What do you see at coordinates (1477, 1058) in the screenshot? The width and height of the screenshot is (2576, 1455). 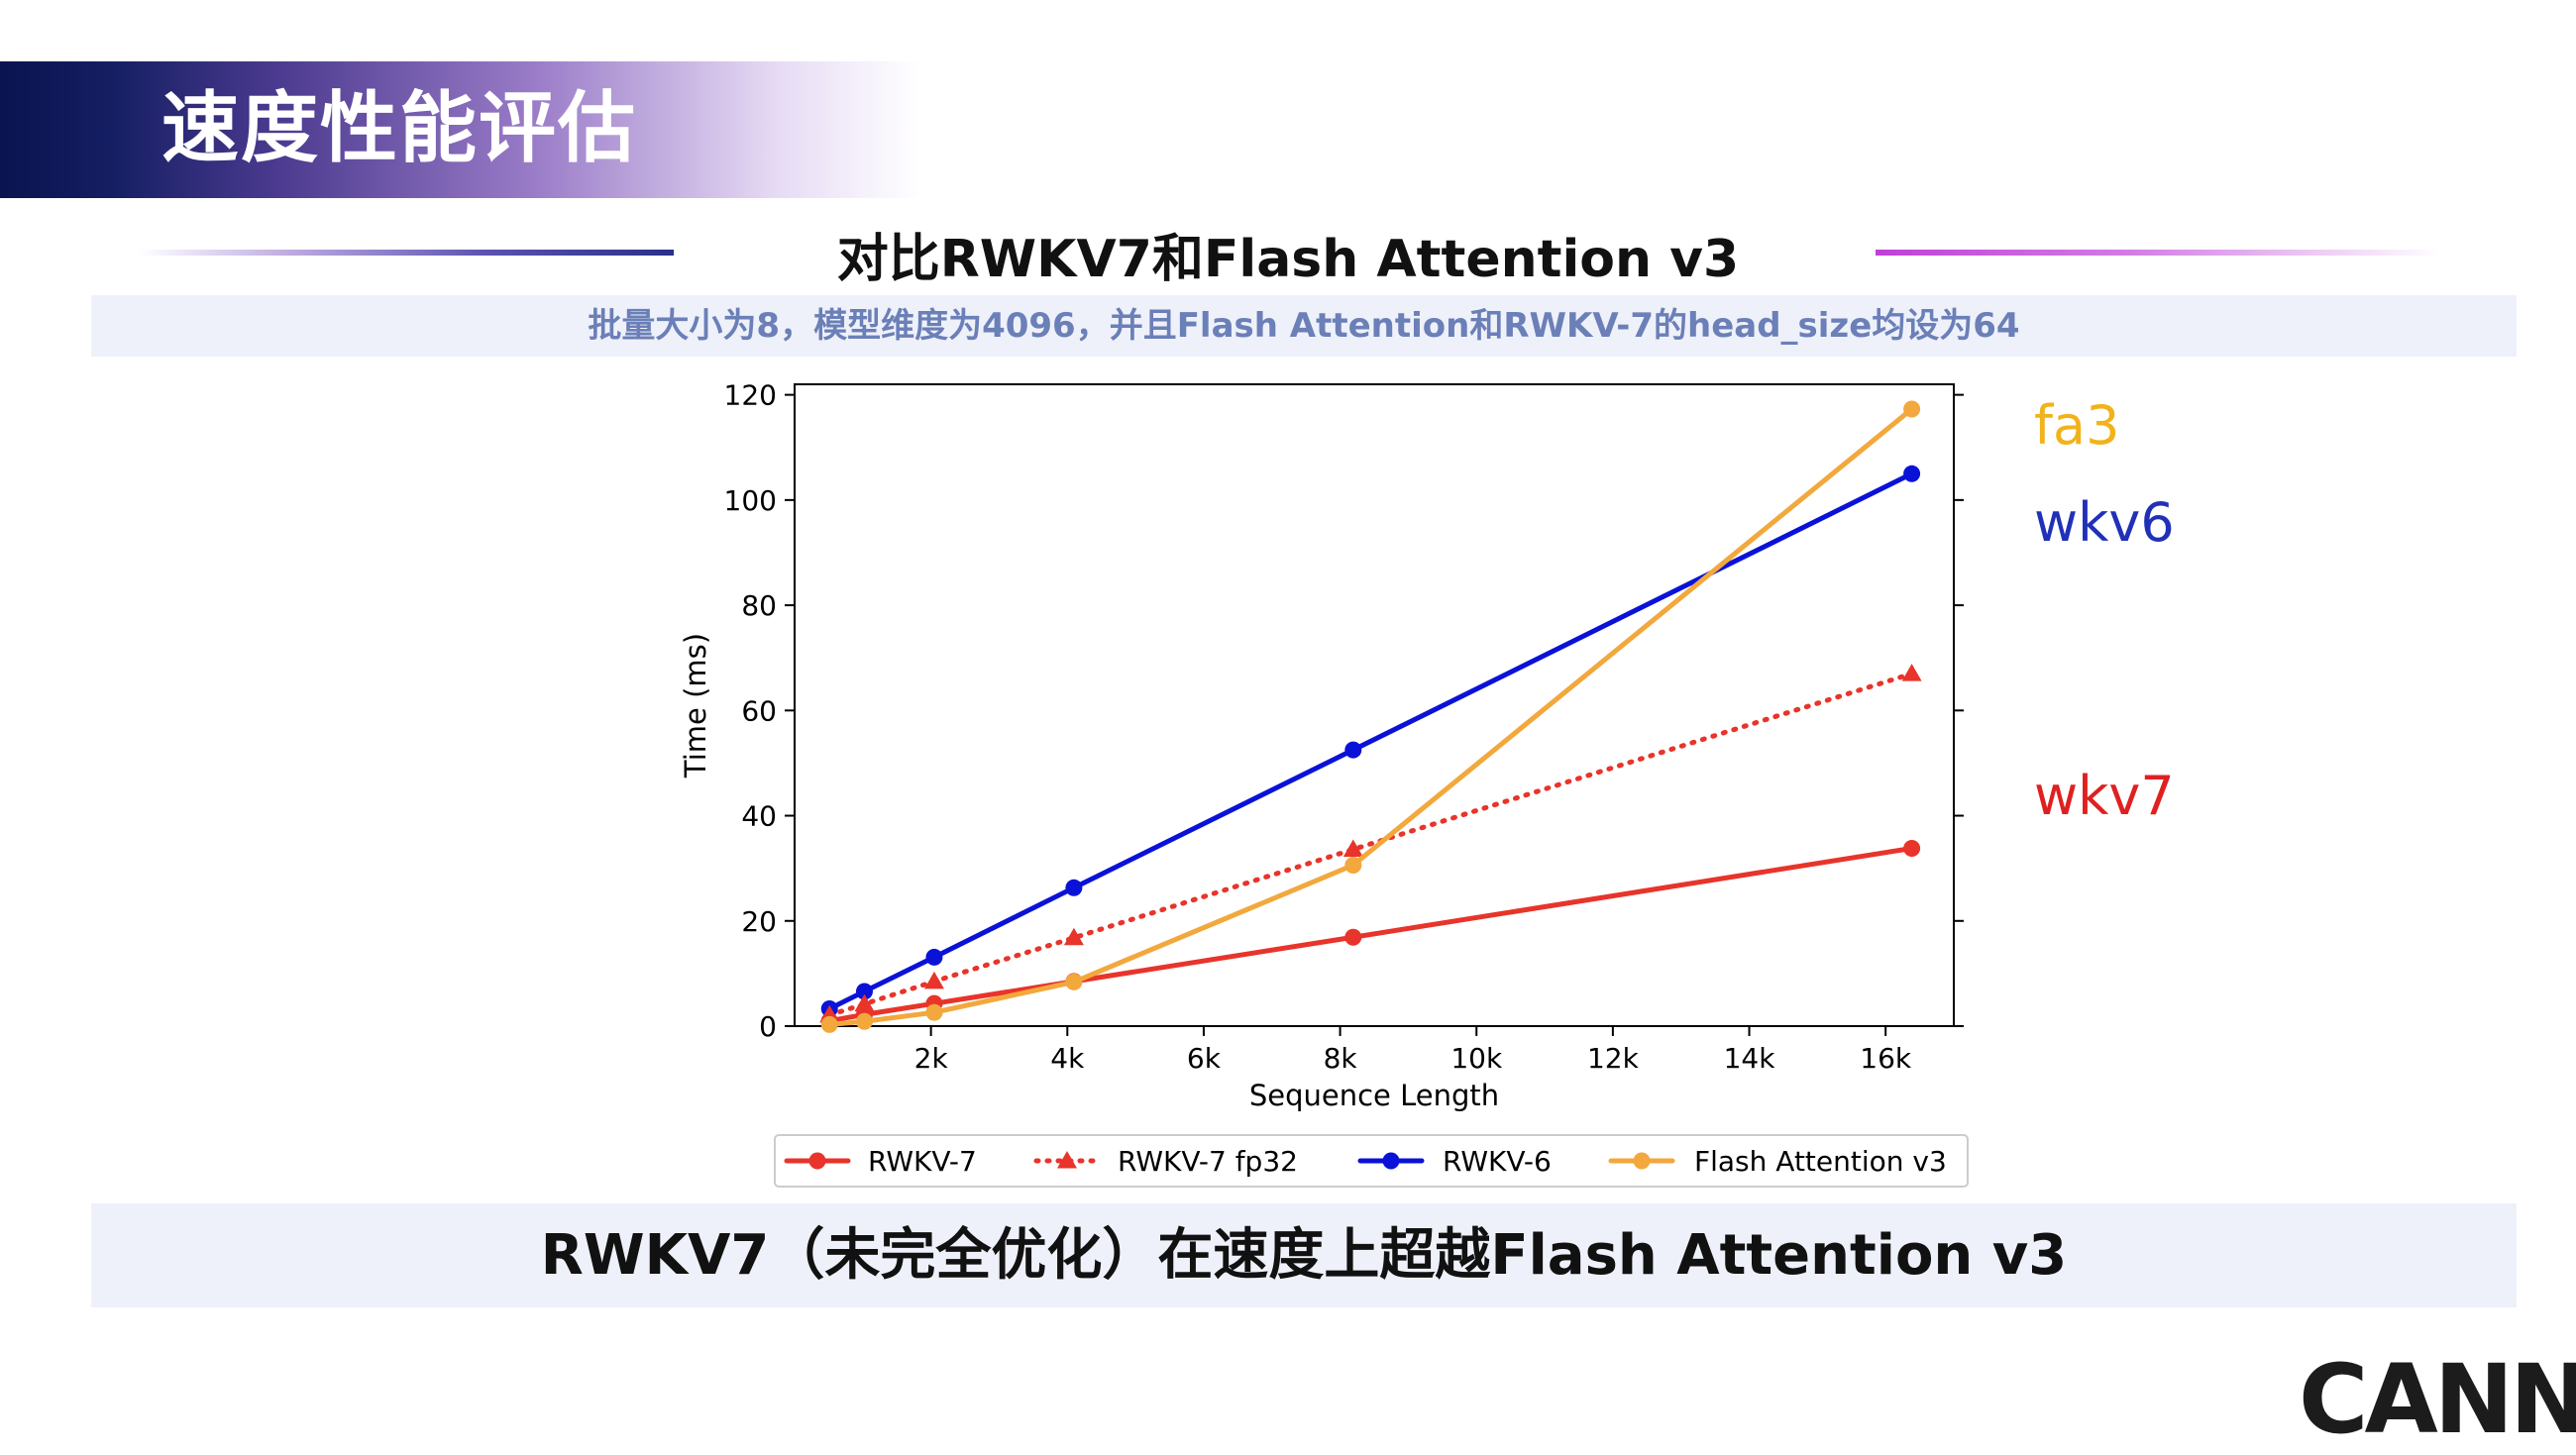 I see `x-tick-label: 10k` at bounding box center [1477, 1058].